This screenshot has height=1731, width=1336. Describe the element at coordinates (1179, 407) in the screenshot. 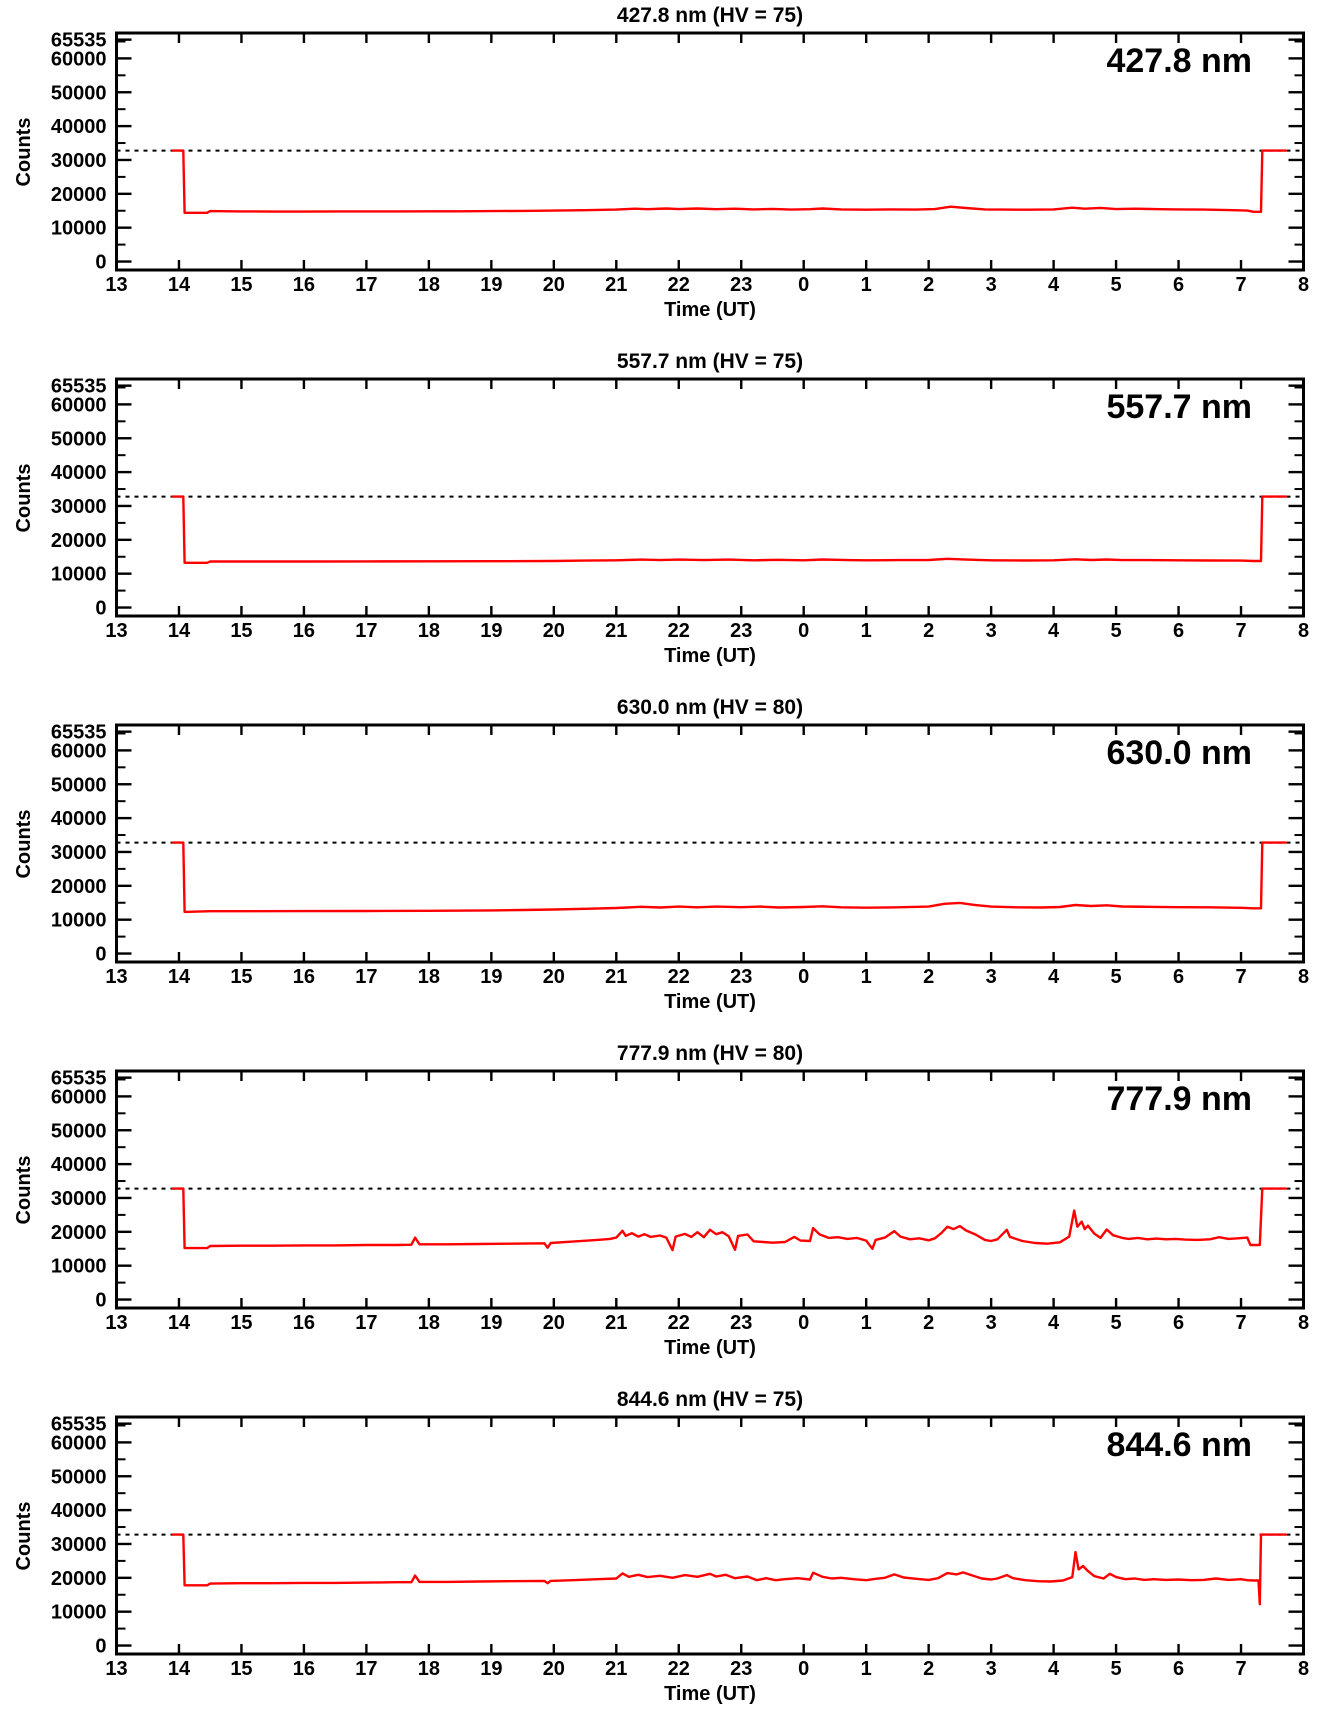

I see `inset-wavelength-label: 557.7 nm` at that location.